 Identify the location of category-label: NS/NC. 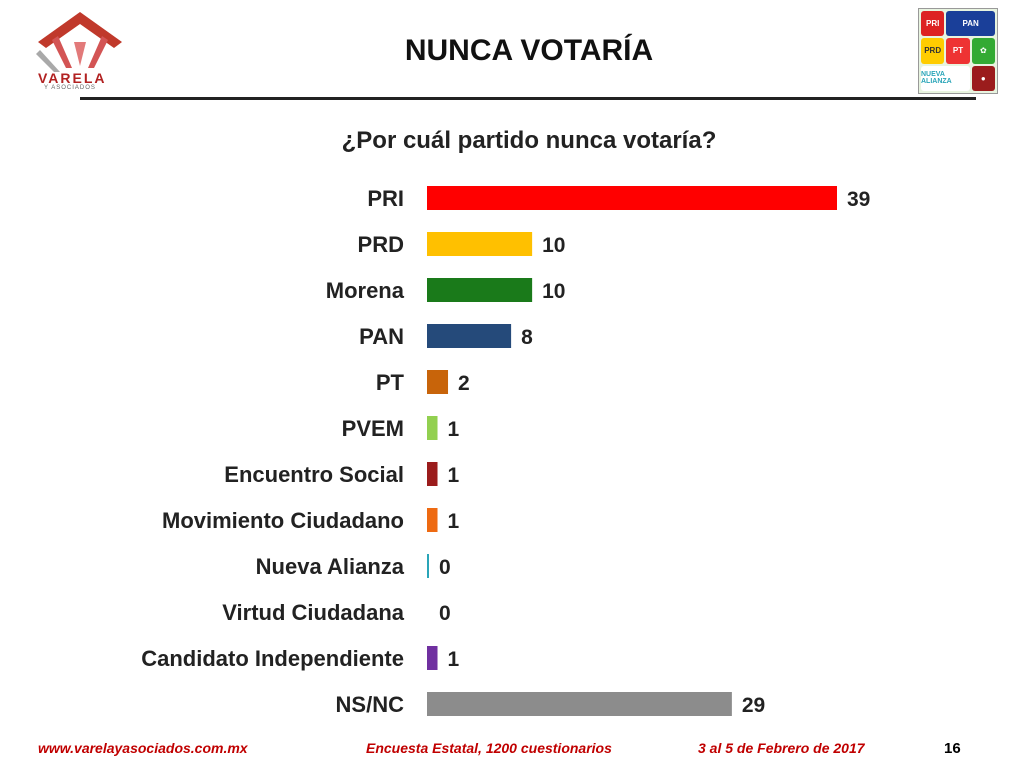
(370, 704).